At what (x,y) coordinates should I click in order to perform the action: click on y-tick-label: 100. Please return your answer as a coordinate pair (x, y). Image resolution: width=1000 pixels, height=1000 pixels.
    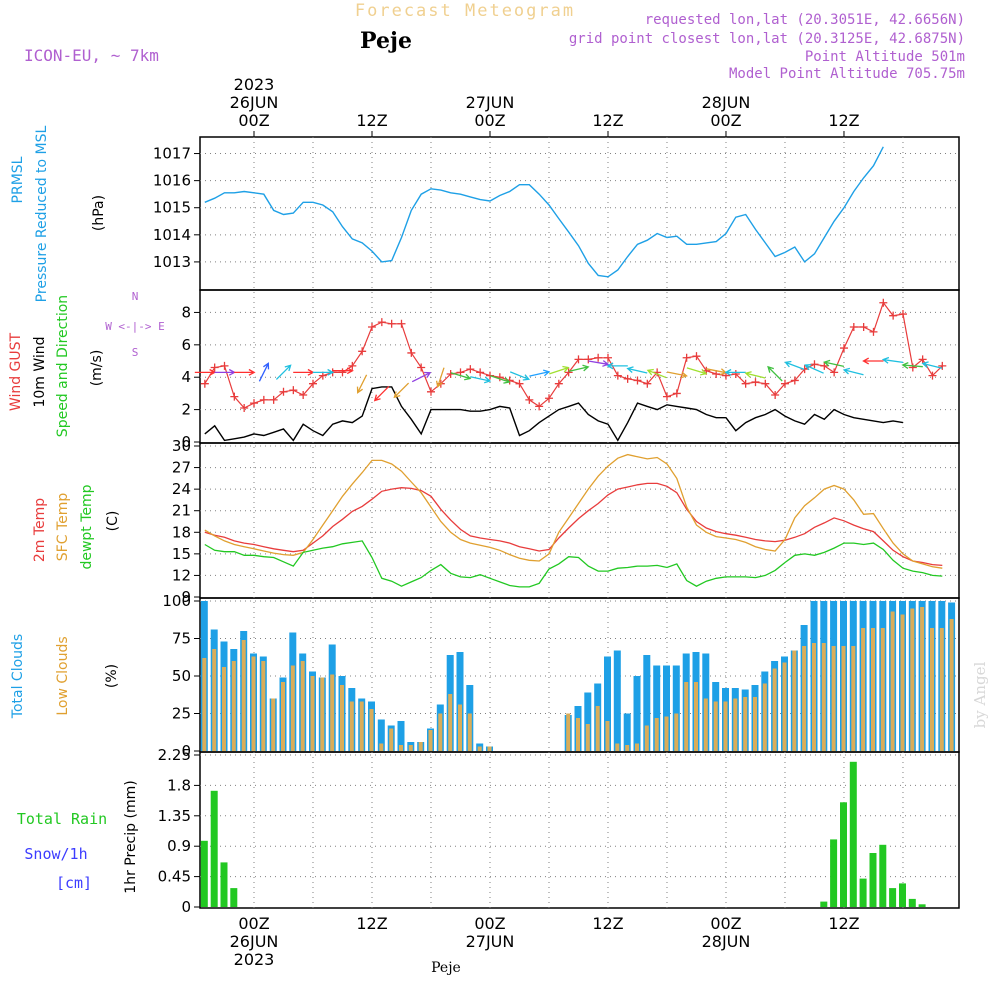
    Looking at the image, I should click on (176, 601).